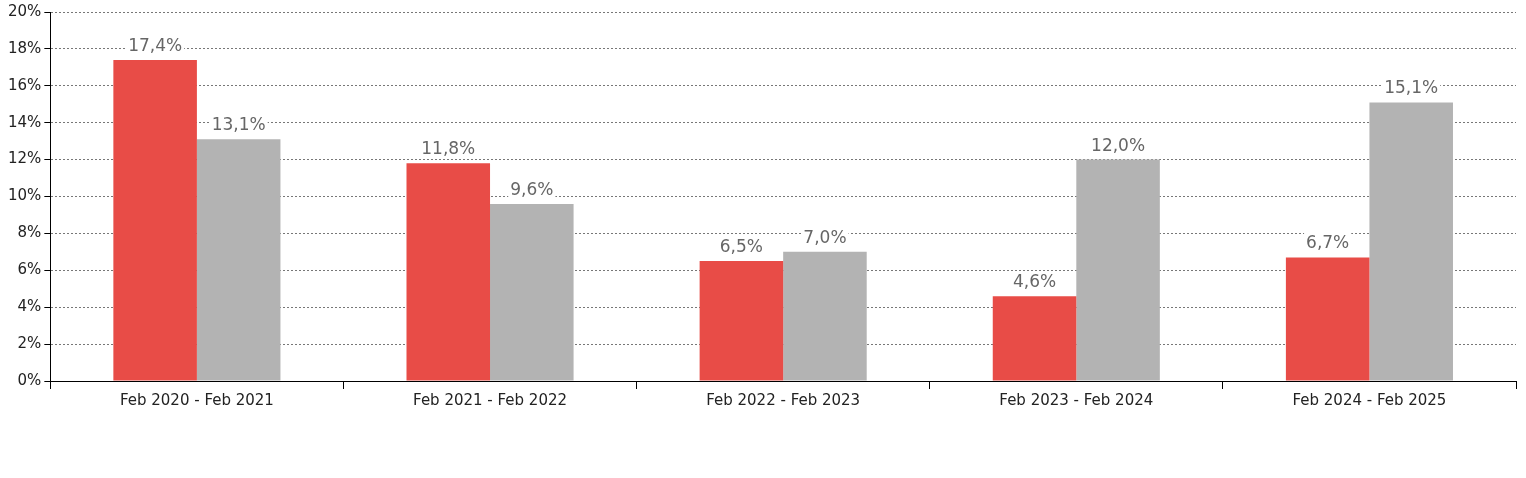  What do you see at coordinates (741, 246) in the screenshot?
I see `data-label: 6,5%` at bounding box center [741, 246].